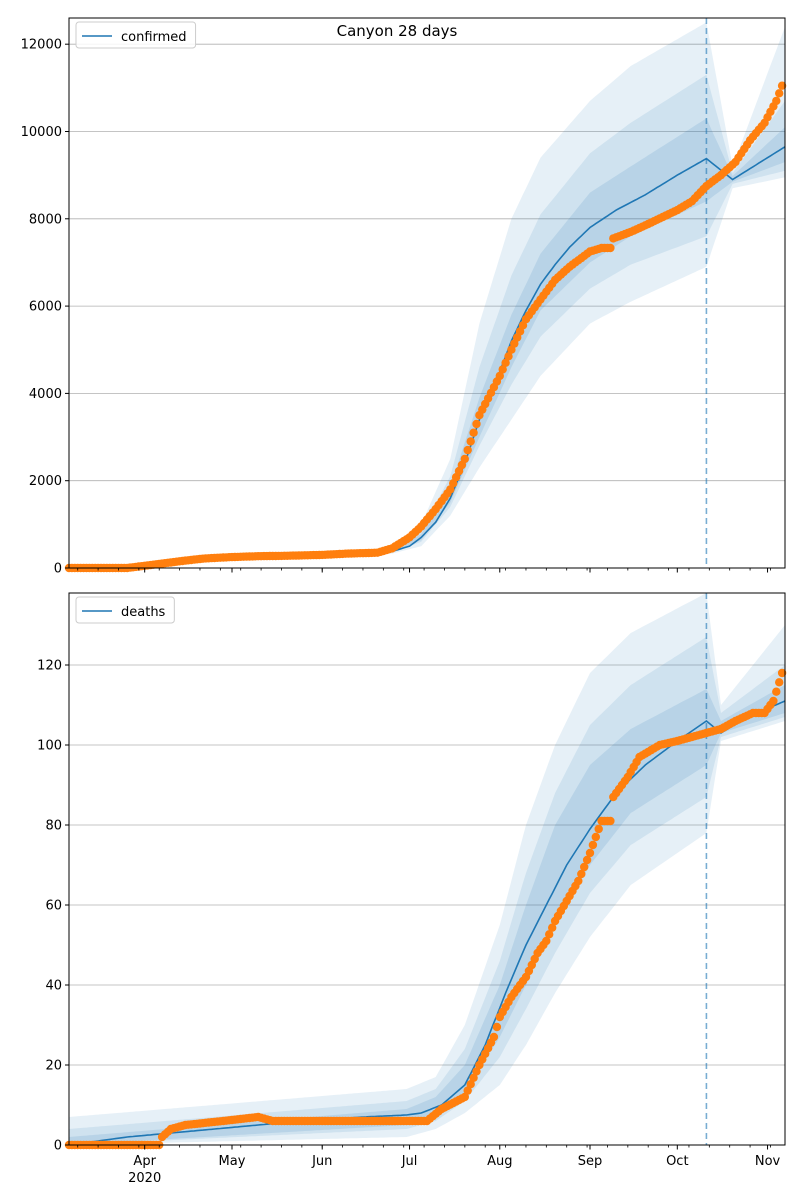 The image size is (800, 1200). What do you see at coordinates (232, 1161) in the screenshot?
I see `x-tick-label: May` at bounding box center [232, 1161].